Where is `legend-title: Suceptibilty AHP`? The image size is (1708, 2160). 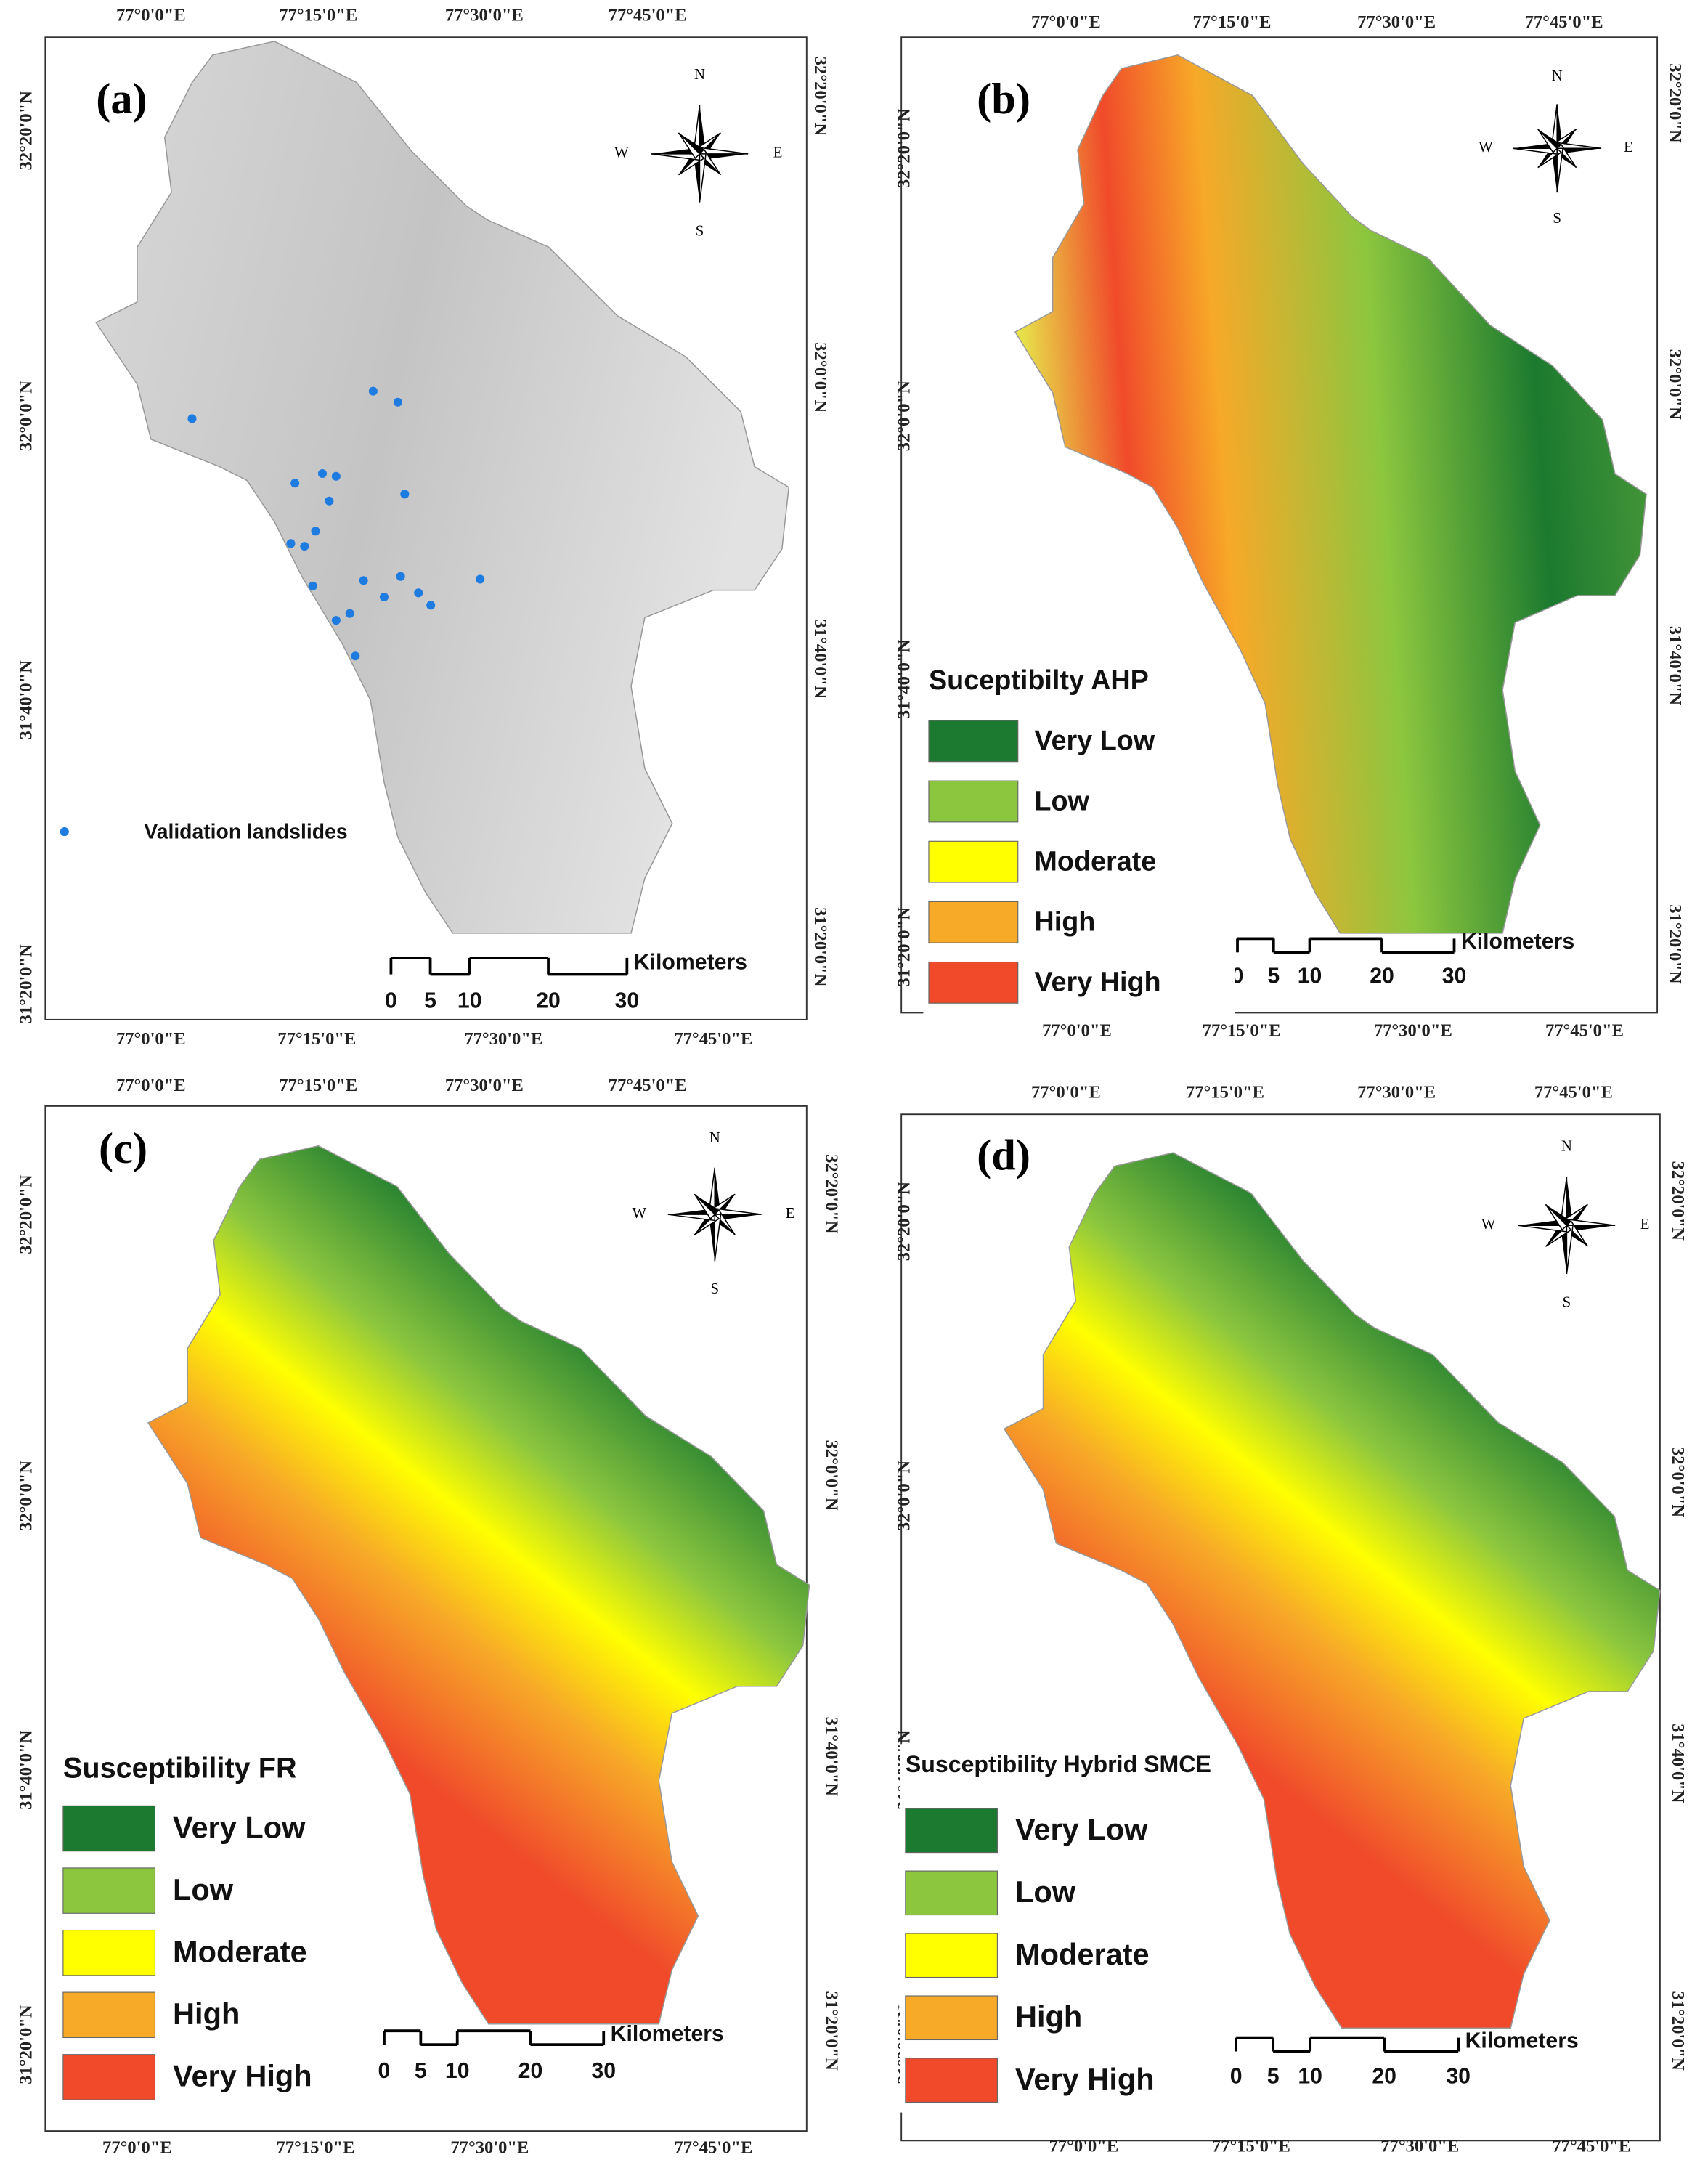 legend-title: Suceptibilty AHP is located at coordinates (1039, 680).